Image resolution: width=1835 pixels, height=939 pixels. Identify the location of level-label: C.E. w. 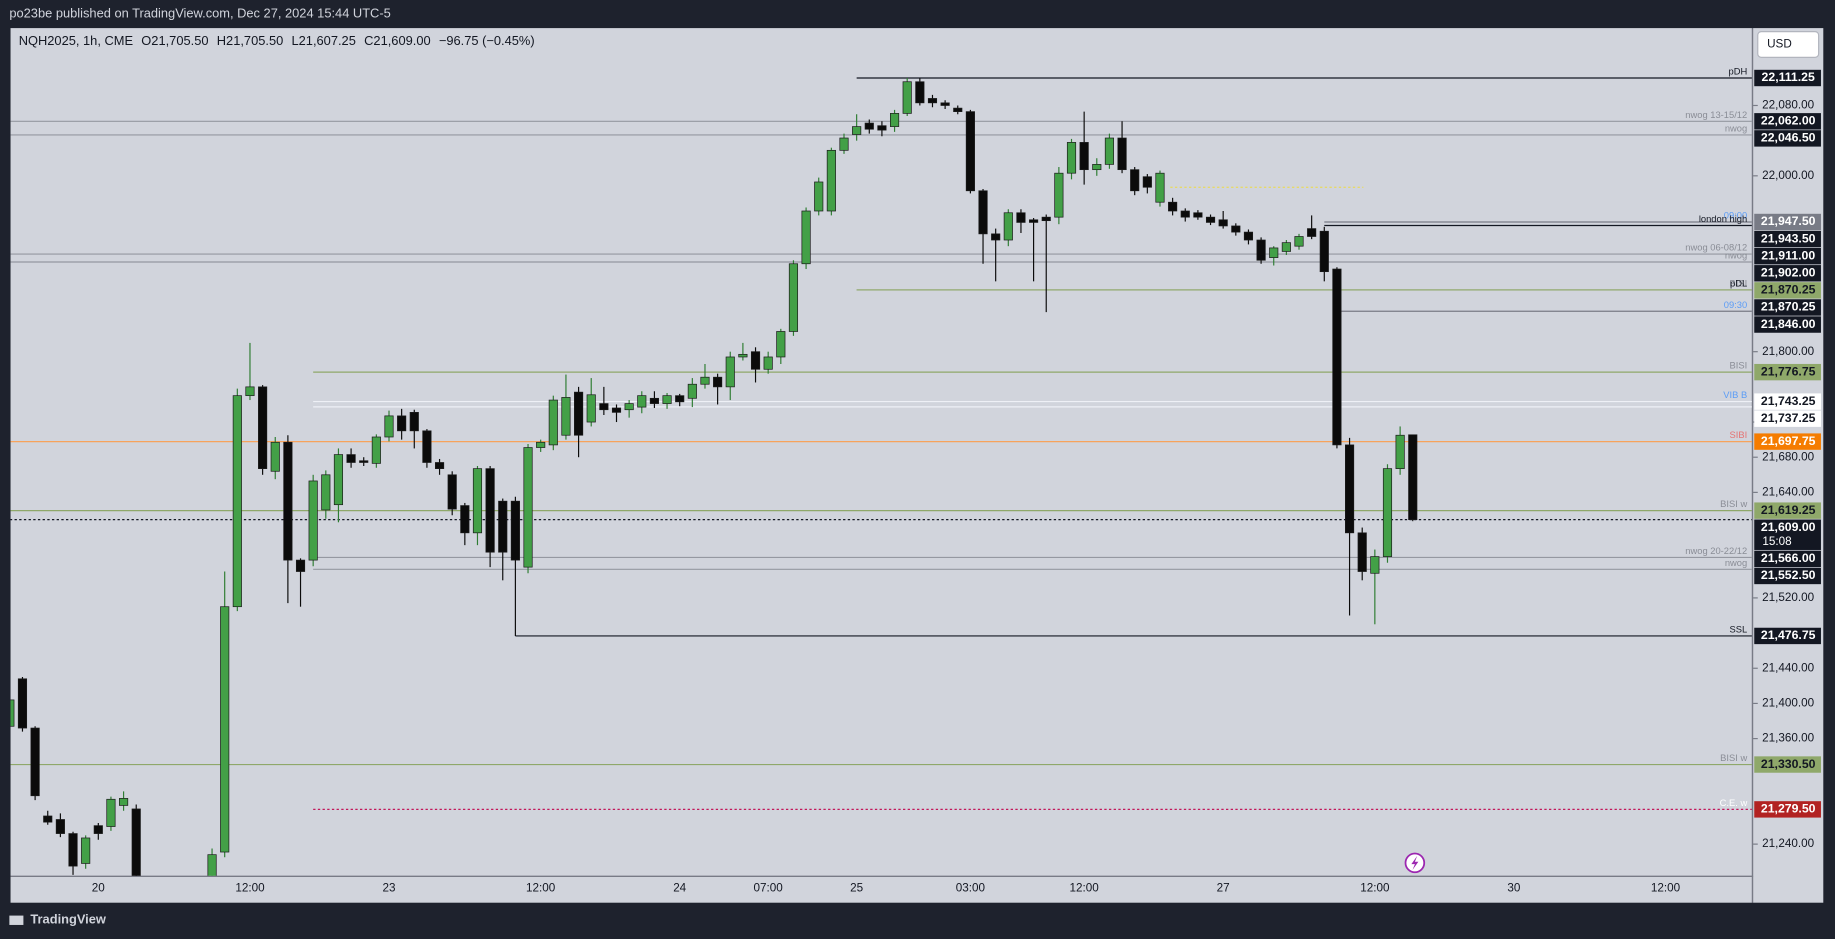
(1734, 803).